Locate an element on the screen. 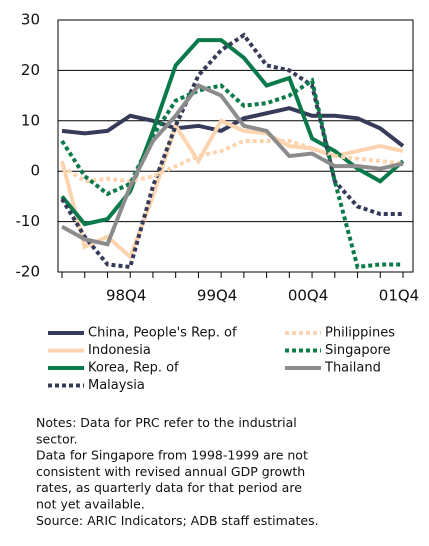 The image size is (429, 546). y-tick-label: -10 is located at coordinates (28, 221).